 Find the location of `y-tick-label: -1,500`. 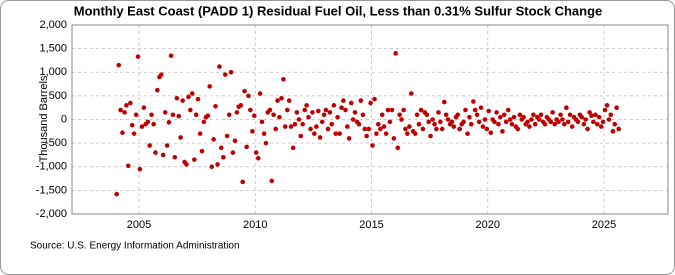

y-tick-label: -1,500 is located at coordinates (51, 190).